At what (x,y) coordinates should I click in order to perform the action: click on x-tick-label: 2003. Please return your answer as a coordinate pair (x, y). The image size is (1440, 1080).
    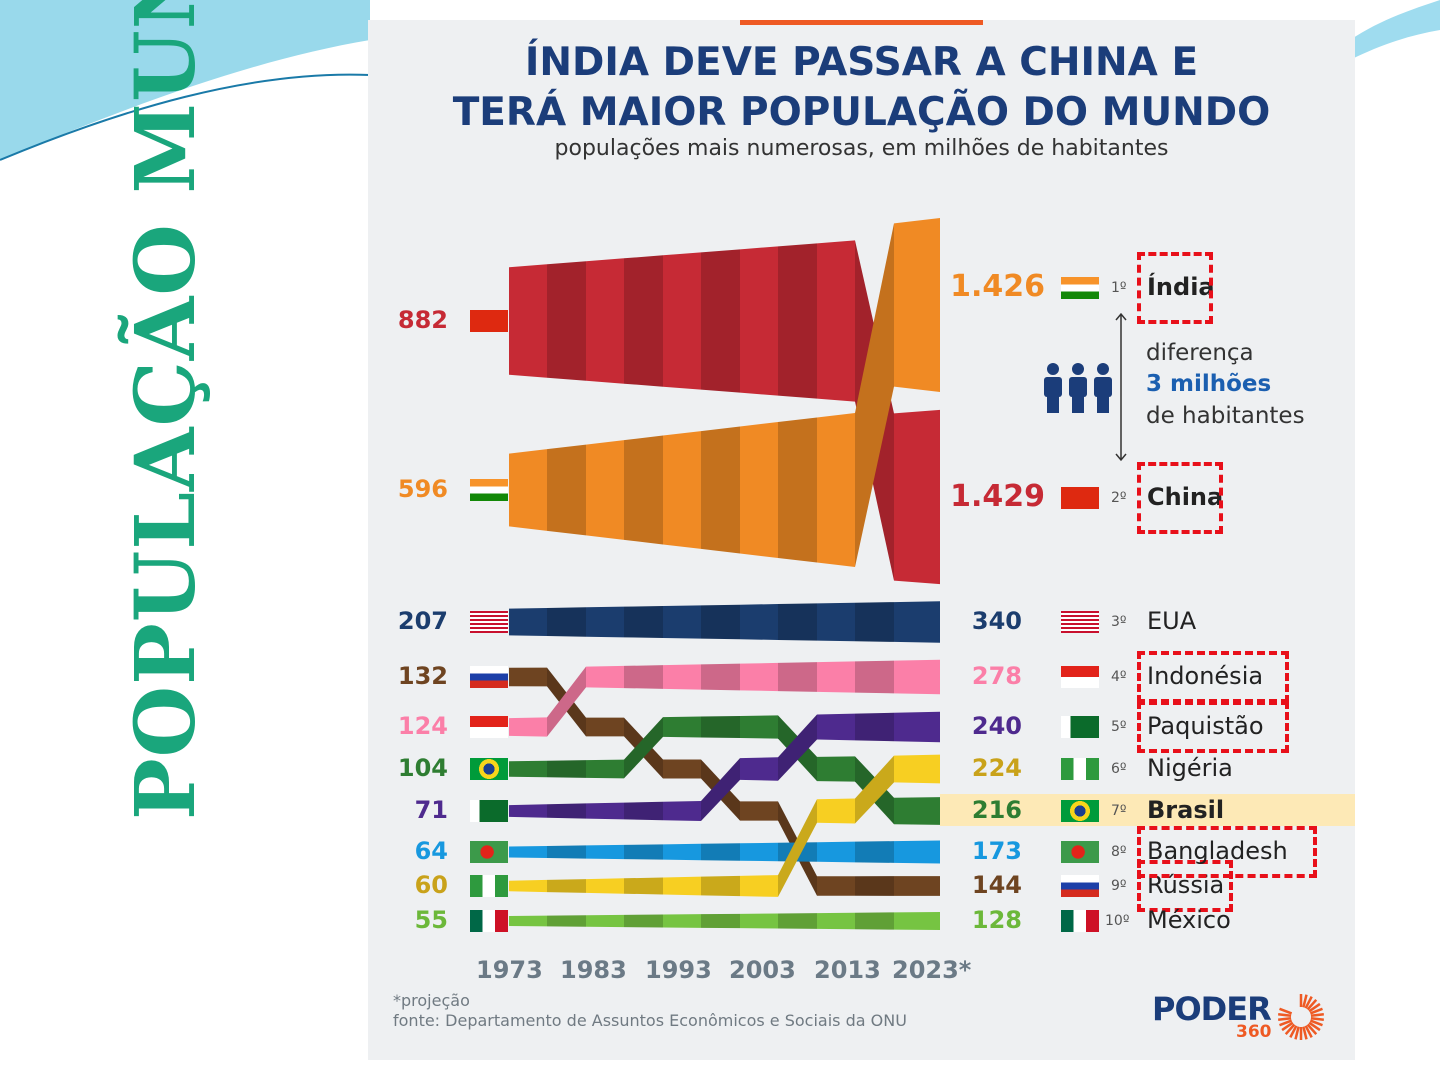
    Looking at the image, I should click on (762, 970).